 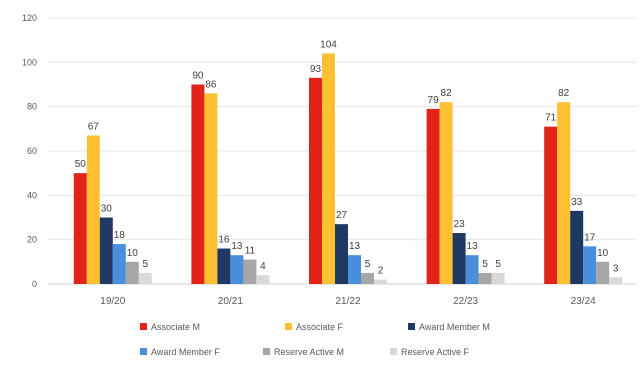 I want to click on data-label: 79, so click(x=434, y=100).